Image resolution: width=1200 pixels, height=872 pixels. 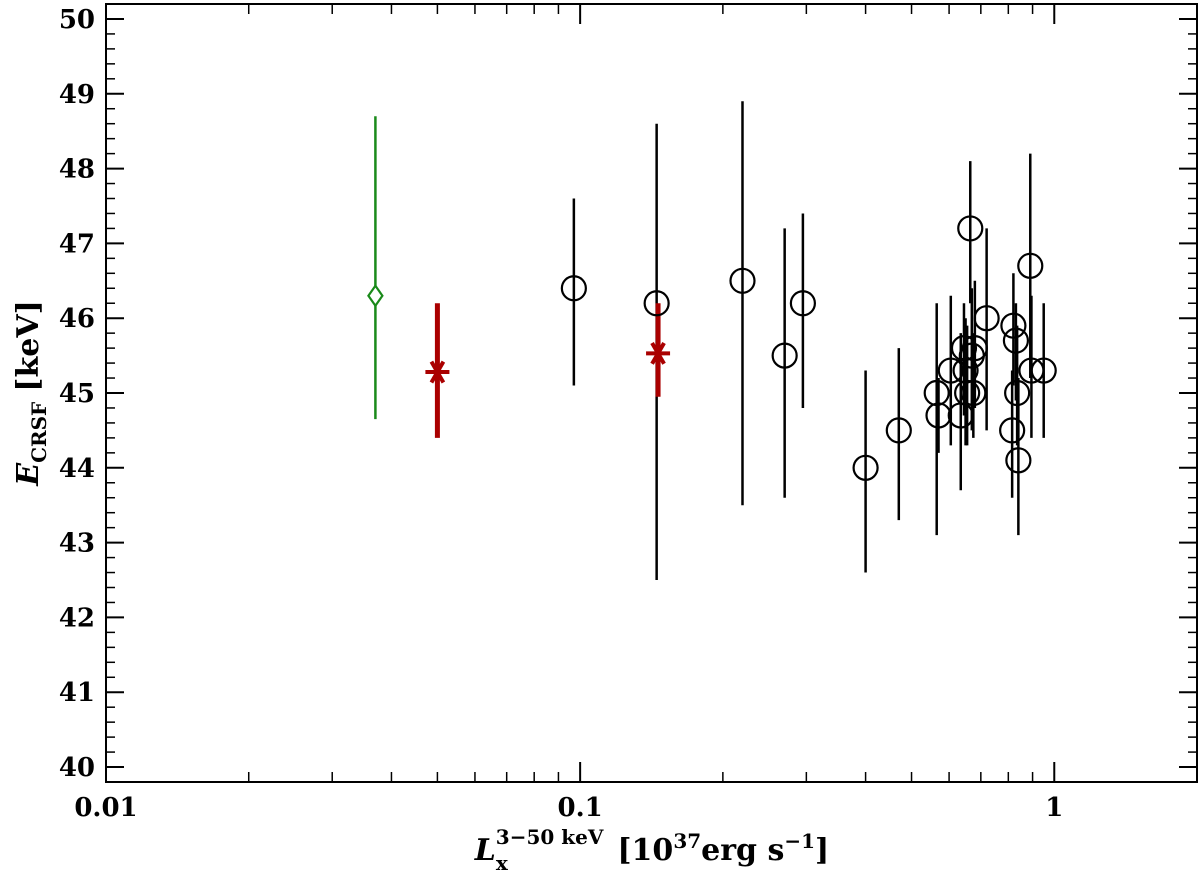 I want to click on x-tick-labels: 0.01 0.1 1, so click(x=568, y=808).